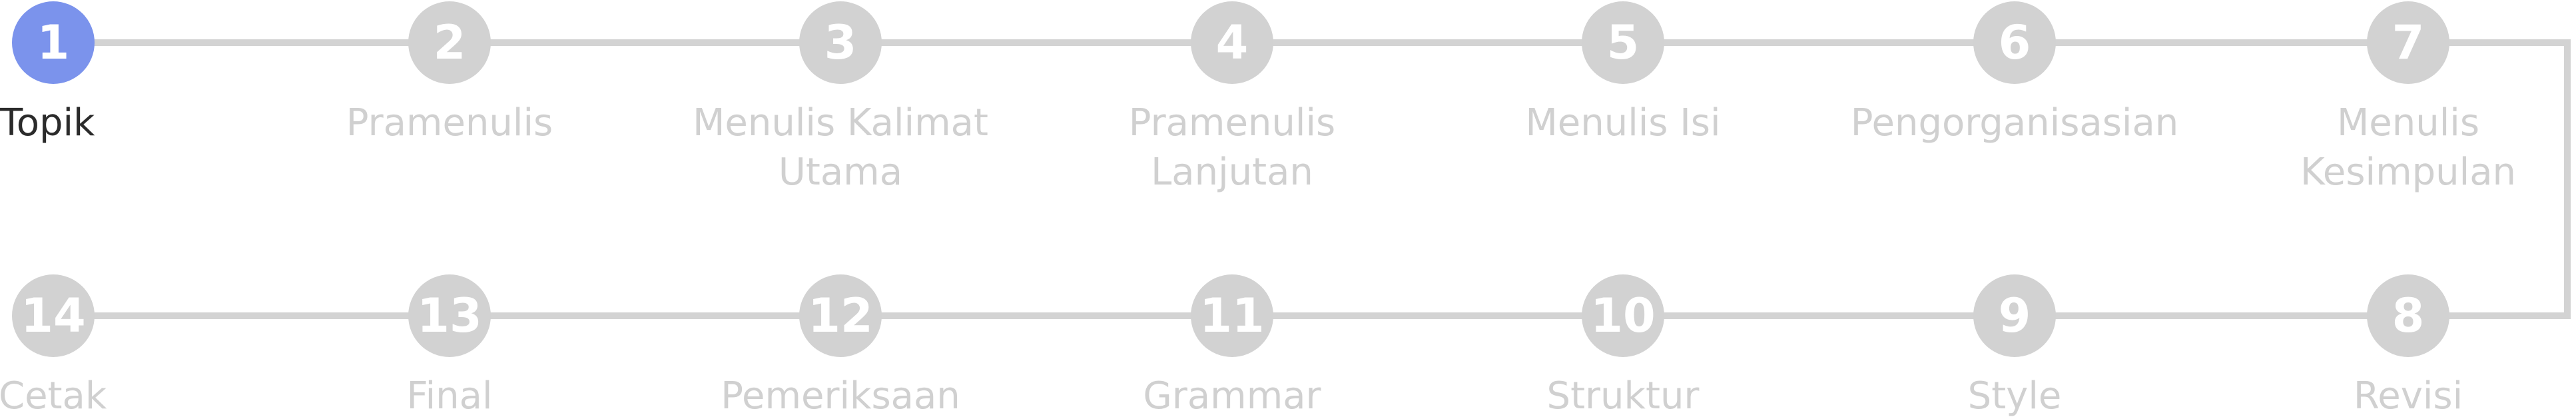 This screenshot has width=2576, height=419. What do you see at coordinates (1623, 123) in the screenshot?
I see `step-5-label: Menulis Isi` at bounding box center [1623, 123].